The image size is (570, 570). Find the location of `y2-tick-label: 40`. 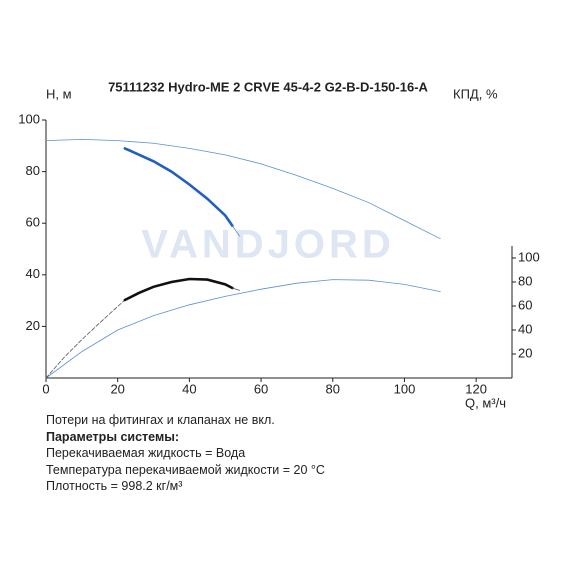

y2-tick-label: 40 is located at coordinates (525, 328).